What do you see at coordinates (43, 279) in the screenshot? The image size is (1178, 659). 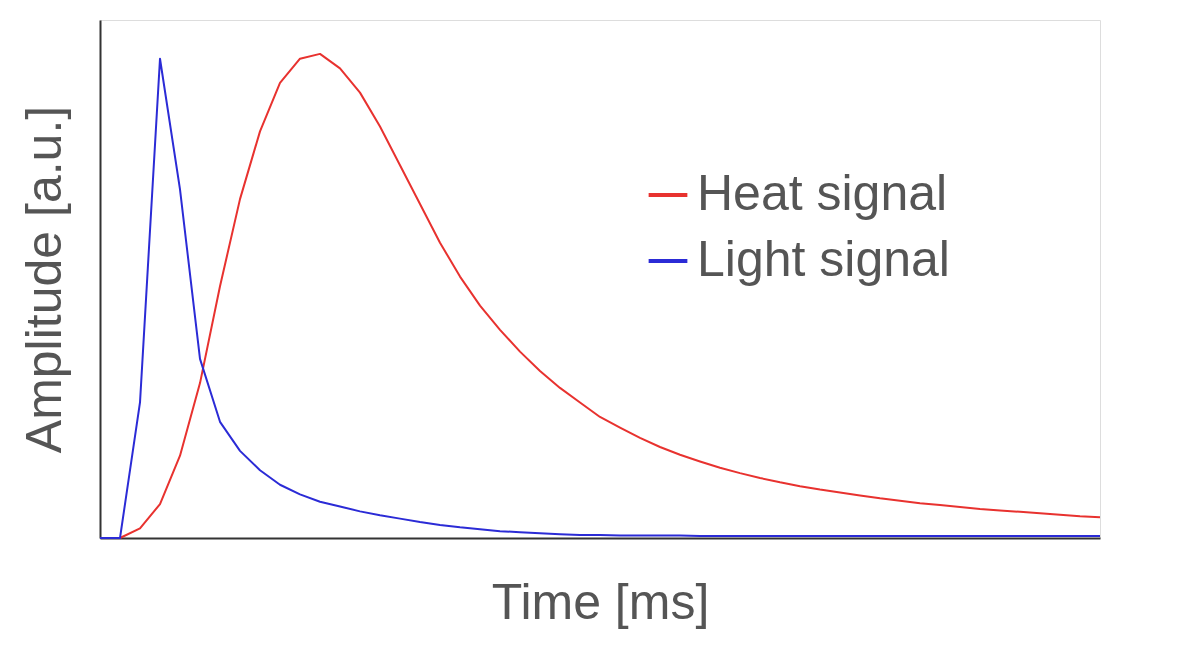 I see `y-axis-title: Amplitude [a.u.]` at bounding box center [43, 279].